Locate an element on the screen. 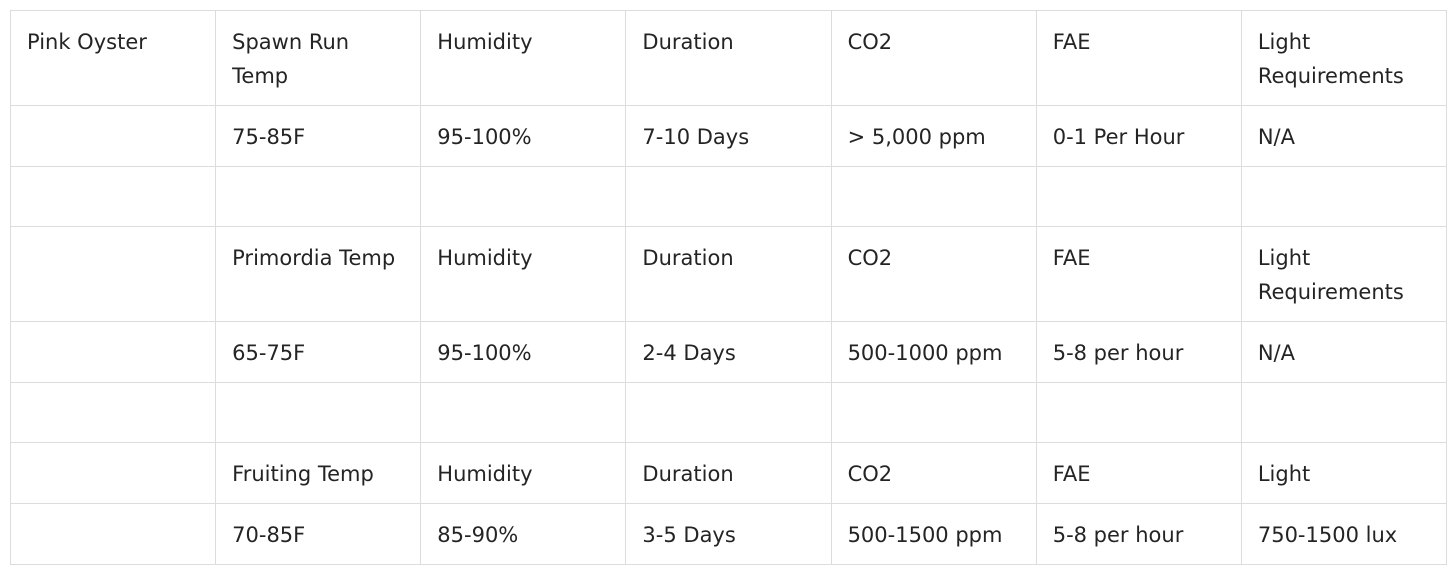  table-cell: 500-1000 ppm is located at coordinates (933, 352).